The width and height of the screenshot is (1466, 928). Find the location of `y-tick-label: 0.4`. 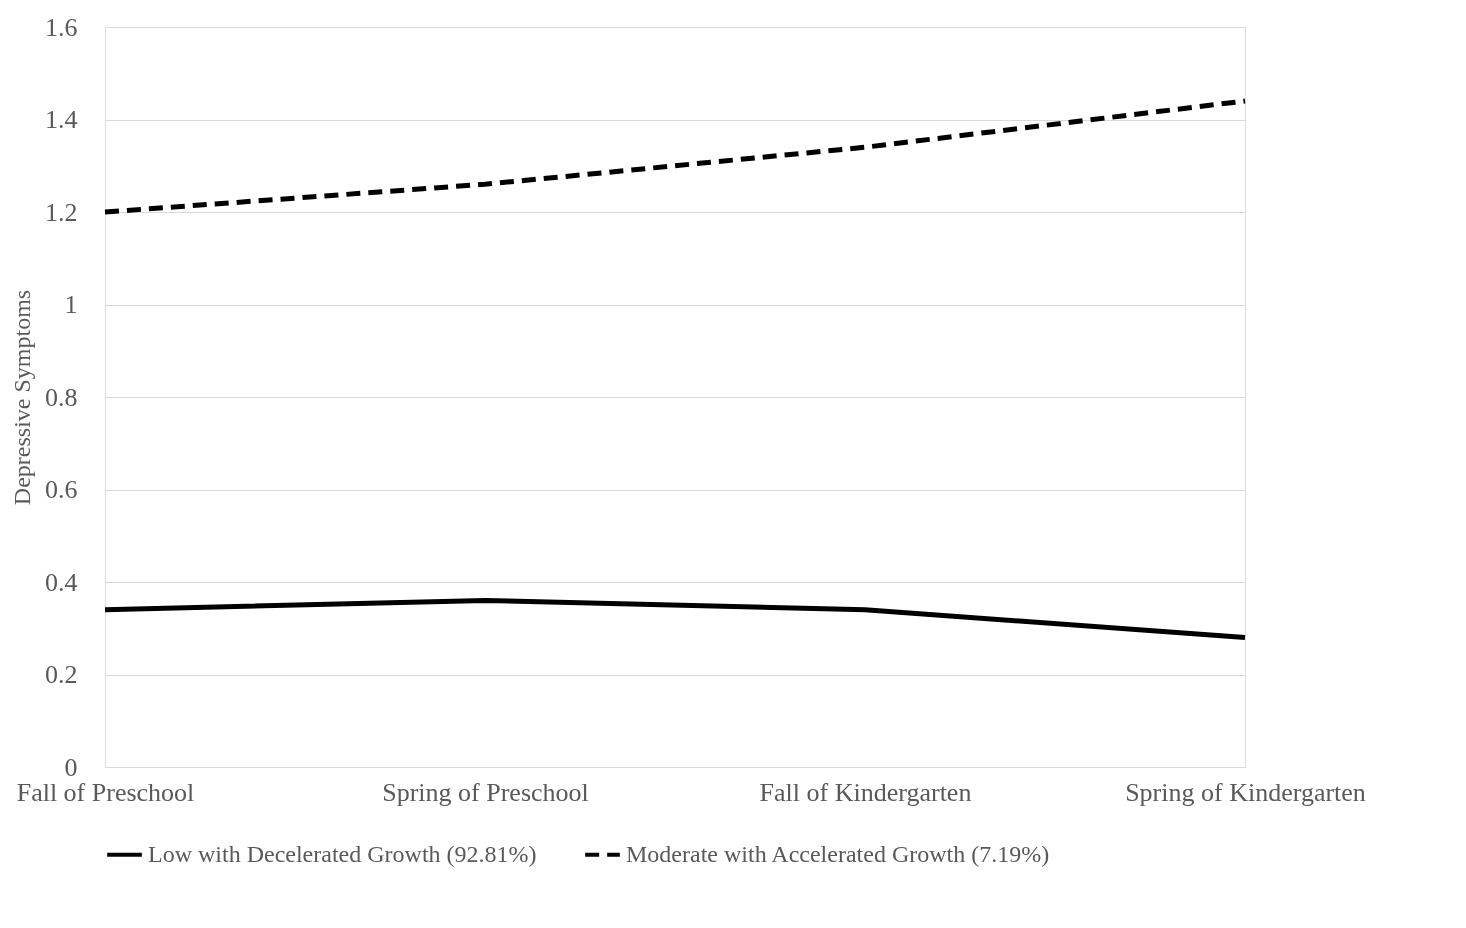

y-tick-label: 0.4 is located at coordinates (61, 582).